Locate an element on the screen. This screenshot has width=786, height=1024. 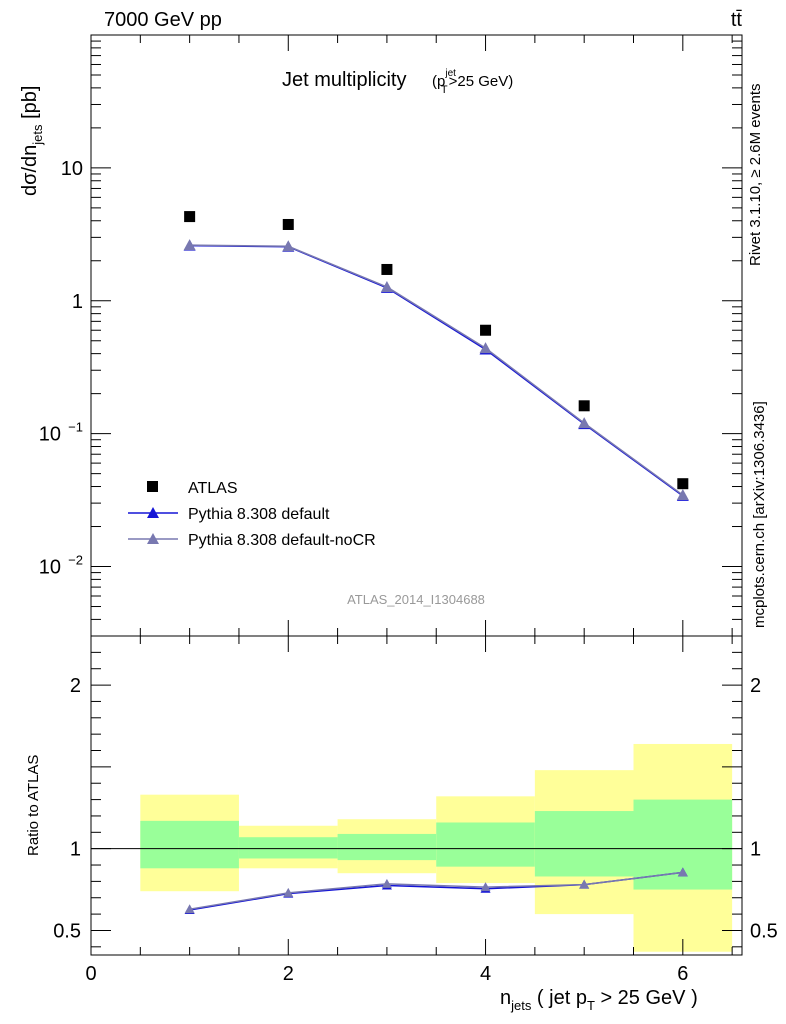
header-left: 7000 GeV pp is located at coordinates (163, 20).